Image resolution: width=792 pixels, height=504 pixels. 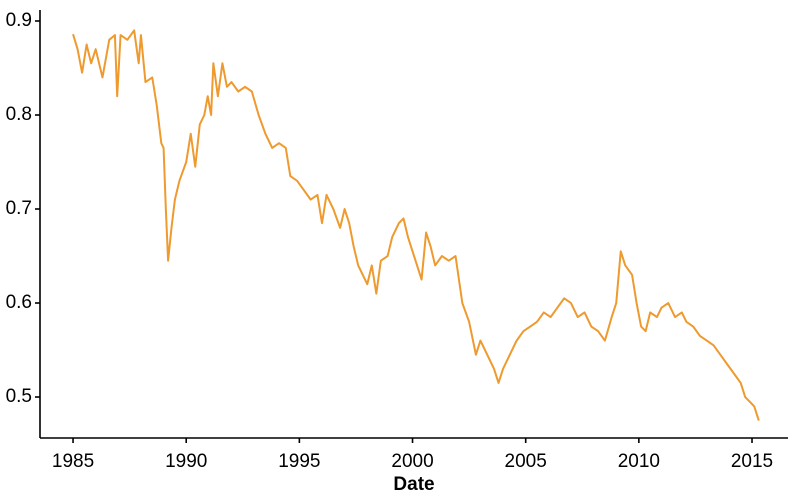 I want to click on y-tick-label: 0.7, so click(x=19, y=208).